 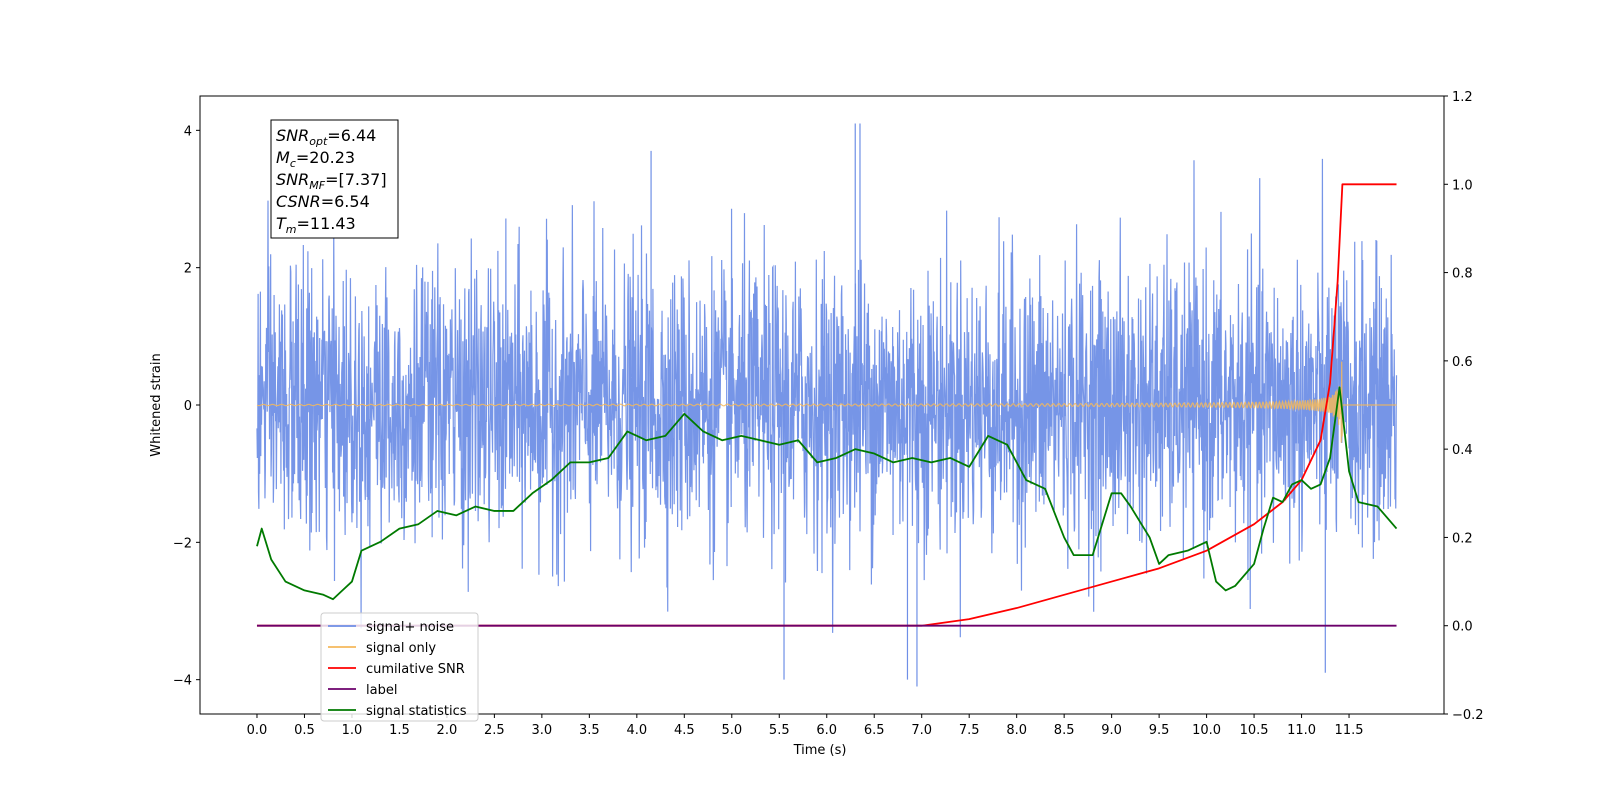 What do you see at coordinates (415, 669) in the screenshot?
I see `legend-entry: cumilative SNR` at bounding box center [415, 669].